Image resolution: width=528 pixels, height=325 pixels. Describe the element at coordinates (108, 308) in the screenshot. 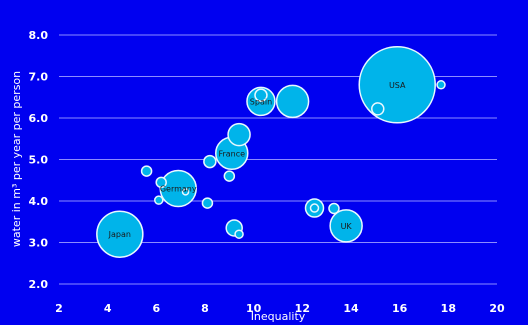

I see `x-tick-label: 4` at that location.